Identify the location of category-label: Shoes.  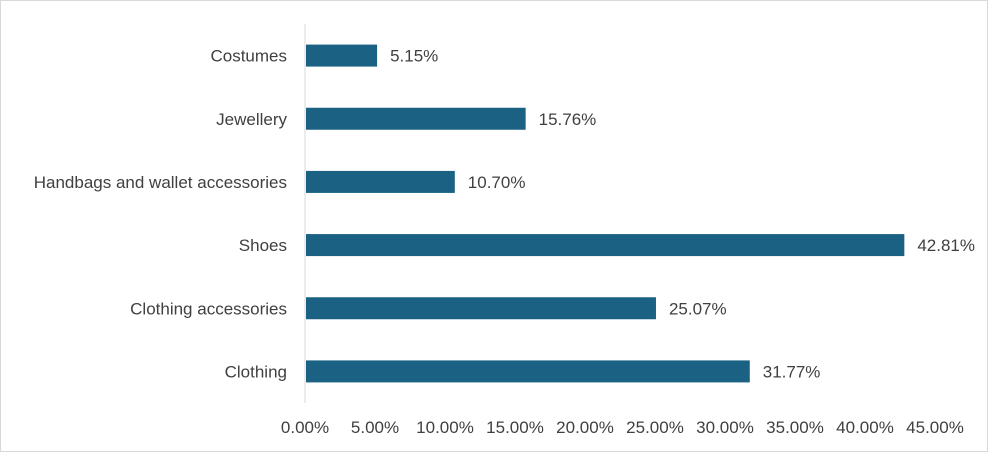
(263, 245).